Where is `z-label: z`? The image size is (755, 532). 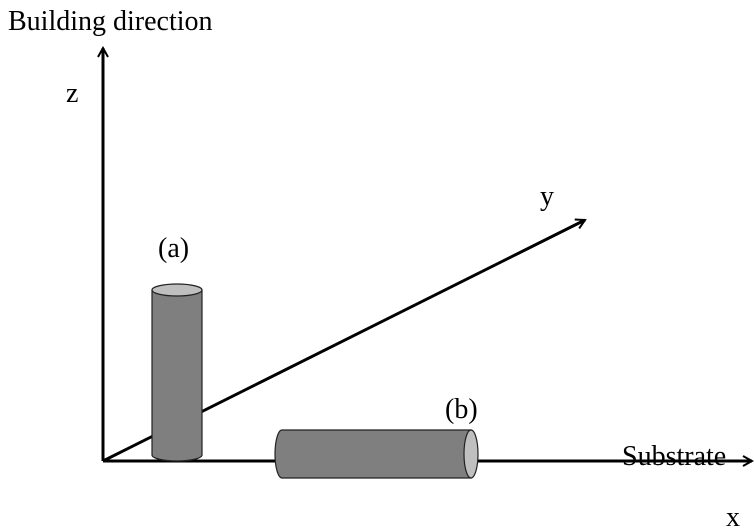
z-label: z is located at coordinates (72, 93).